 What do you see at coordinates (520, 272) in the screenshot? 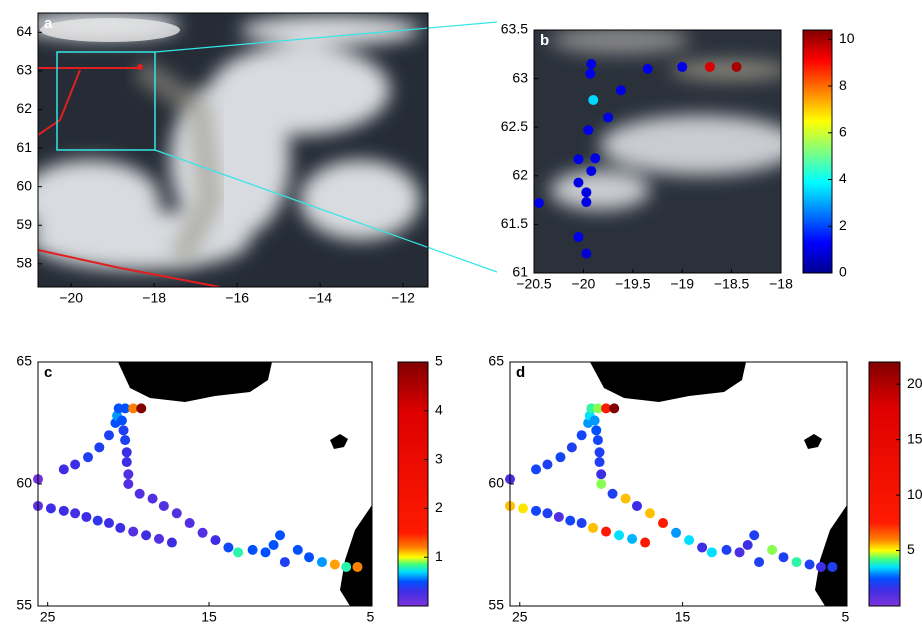
I see `y-tick-label: 61` at bounding box center [520, 272].